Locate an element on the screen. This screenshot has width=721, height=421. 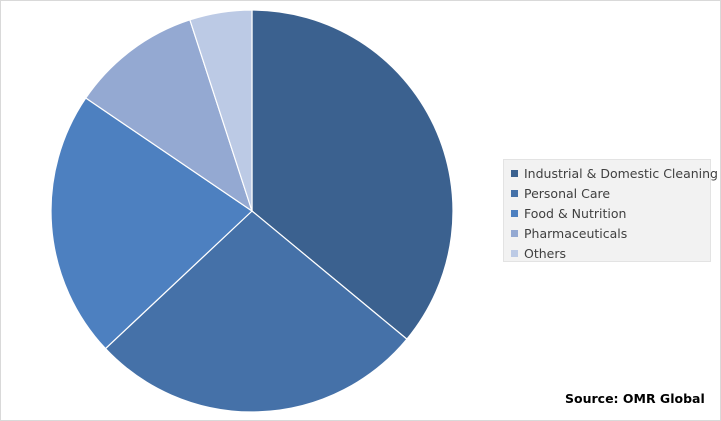
legend-label: Others is located at coordinates (545, 253).